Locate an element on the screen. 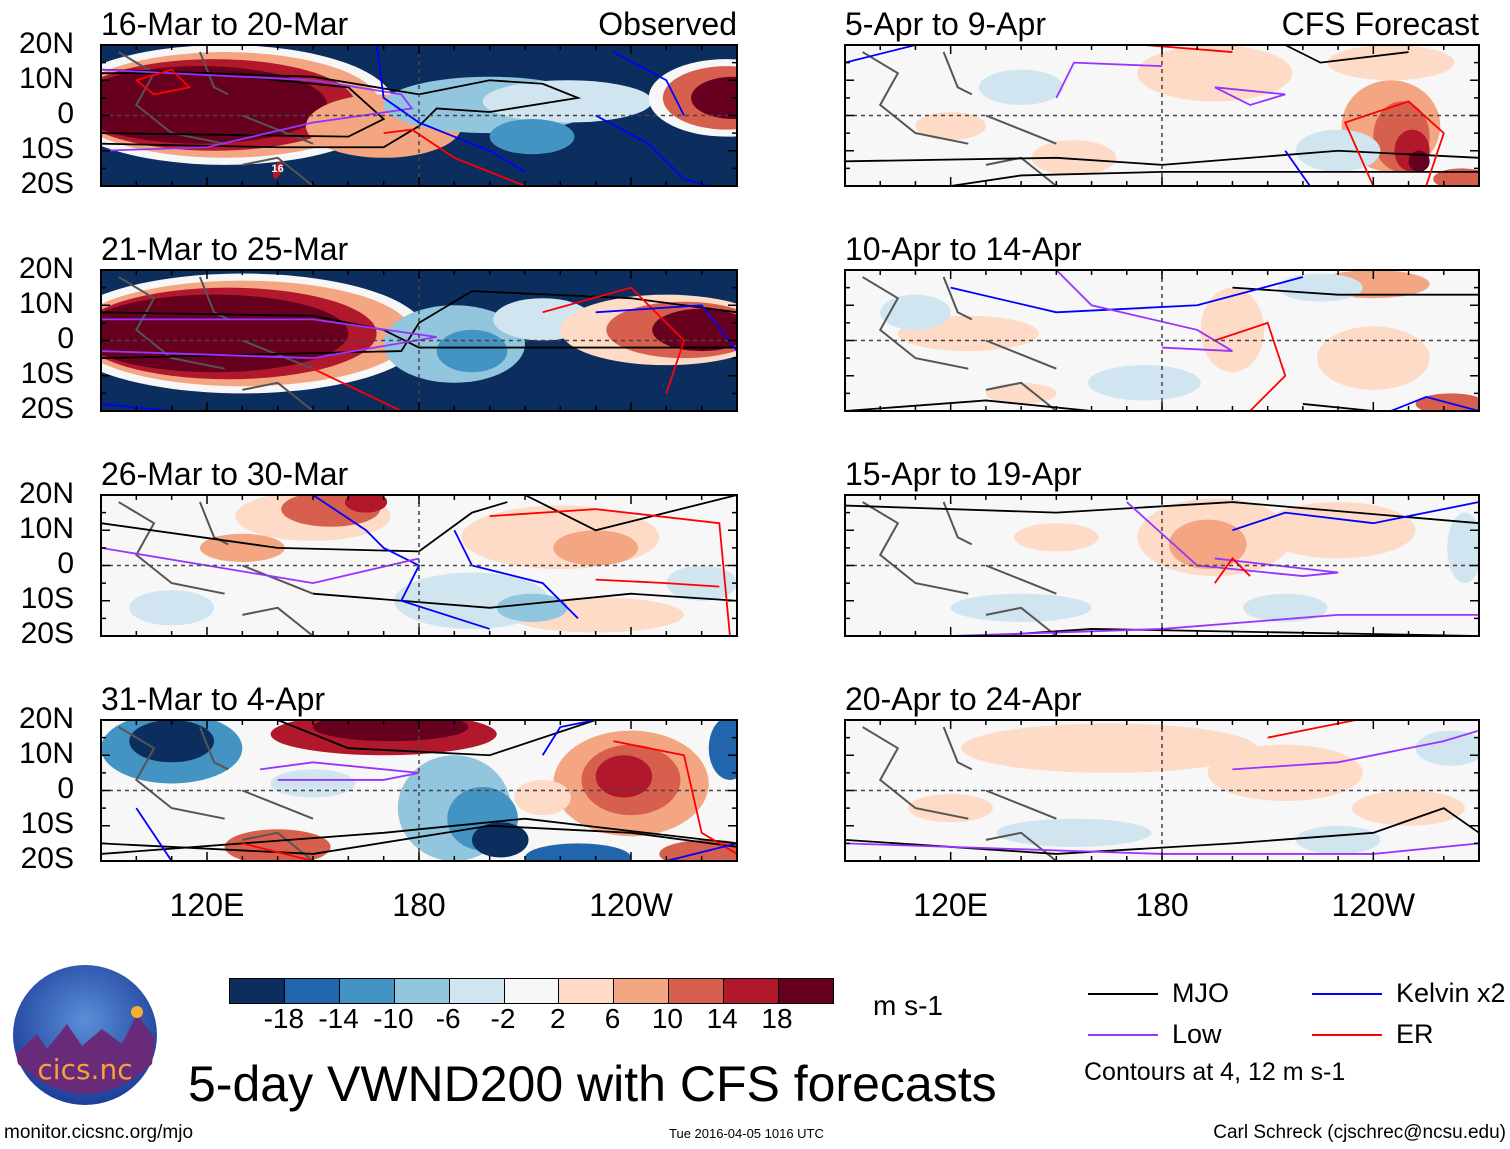 The height and width of the screenshot is (1149, 1510). footer-url: monitor.cicsnc.org/mjo is located at coordinates (99, 1132).